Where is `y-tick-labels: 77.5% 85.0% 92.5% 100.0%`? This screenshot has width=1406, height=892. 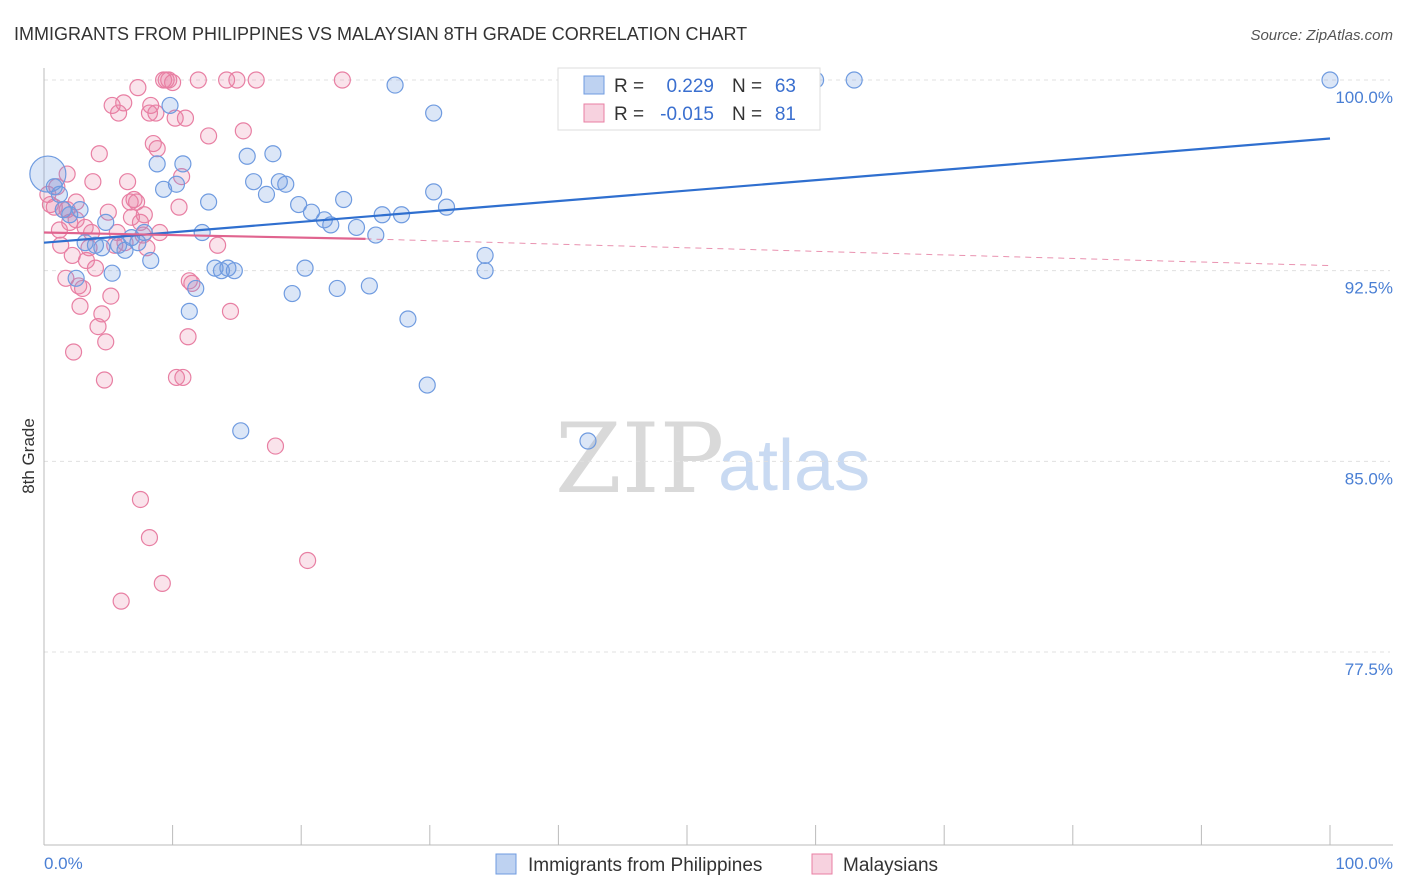 y-tick-labels: 77.5% 85.0% 92.5% 100.0% is located at coordinates (1364, 383).